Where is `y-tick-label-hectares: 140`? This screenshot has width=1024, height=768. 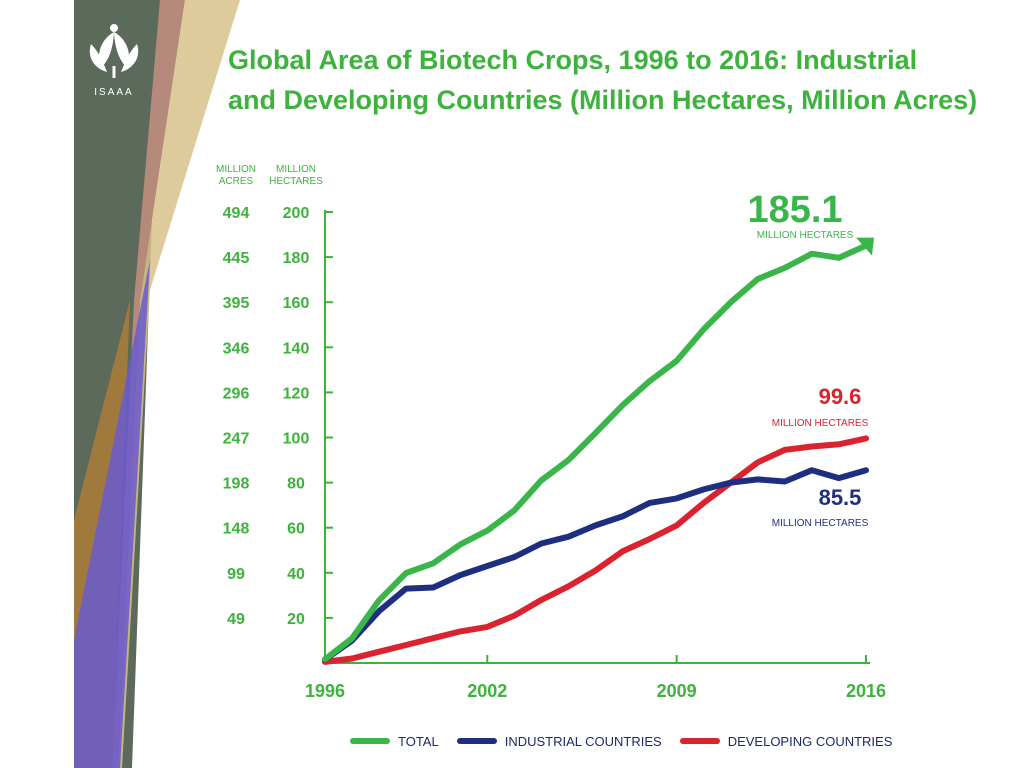
y-tick-label-hectares: 140 is located at coordinates (296, 348).